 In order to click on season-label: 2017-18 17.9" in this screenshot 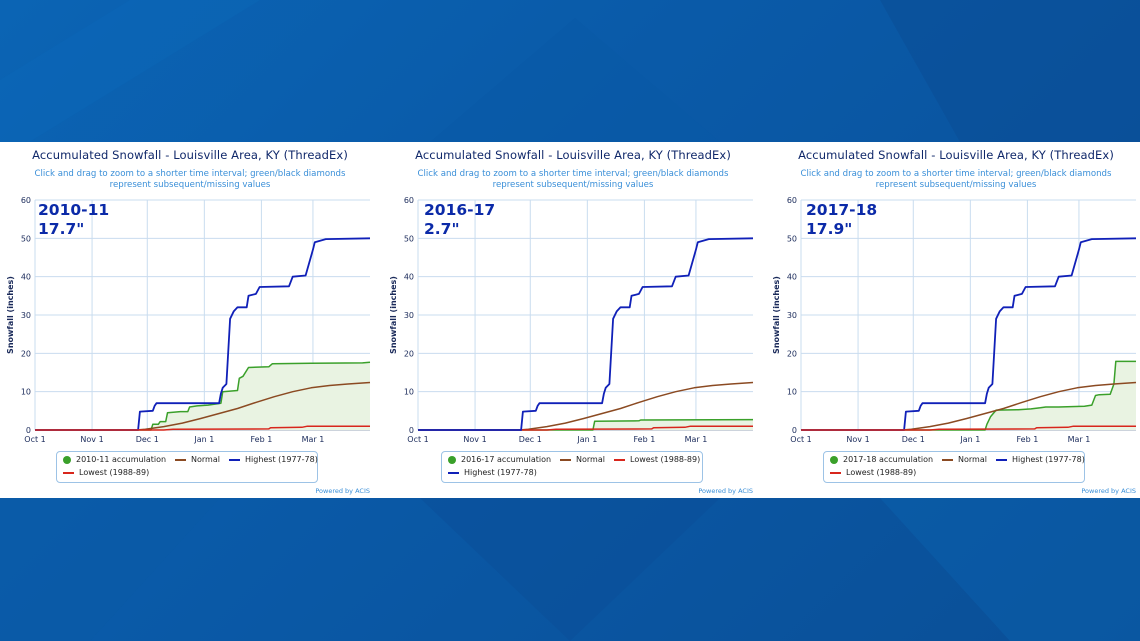, I will do `click(841, 220)`.